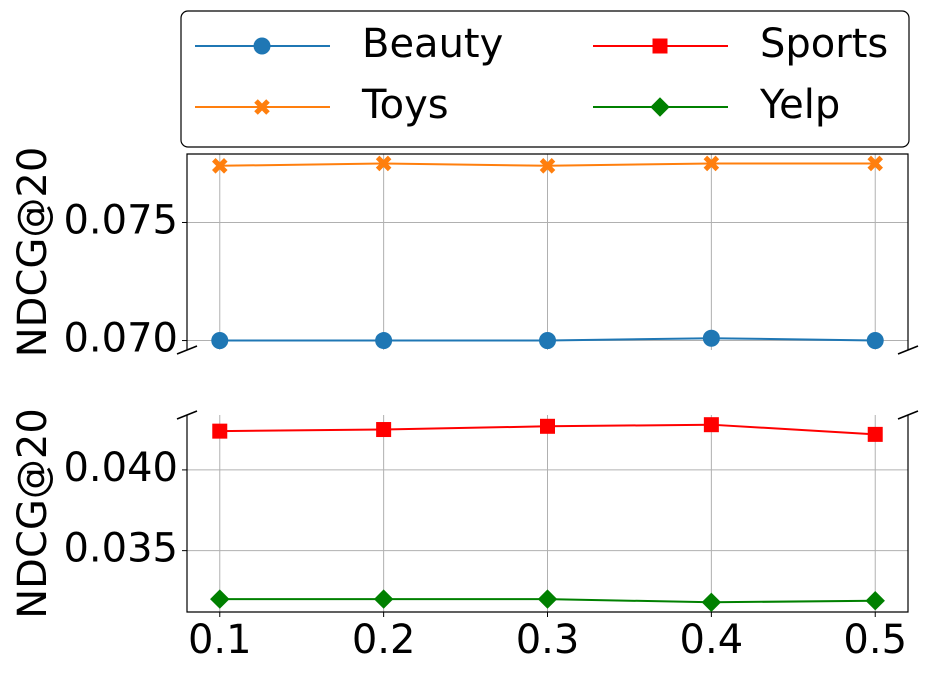 This screenshot has width=929, height=674. I want to click on x-tick-label: 0.3, so click(548, 640).